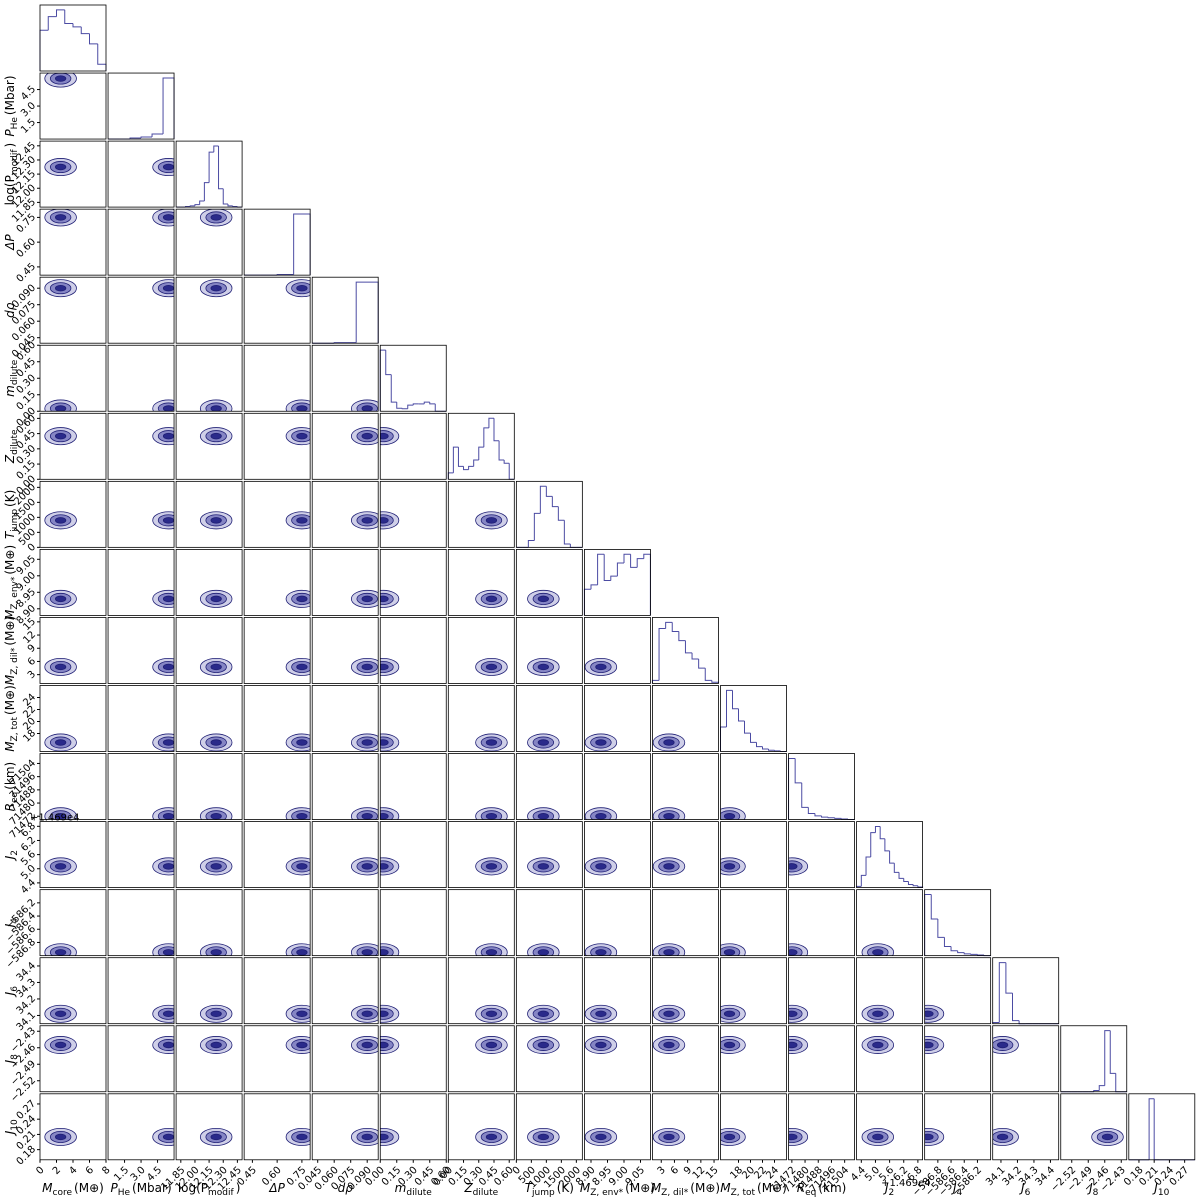  I want to click on axis-label: MZ, tot(M⊕), so click(753, 1189).